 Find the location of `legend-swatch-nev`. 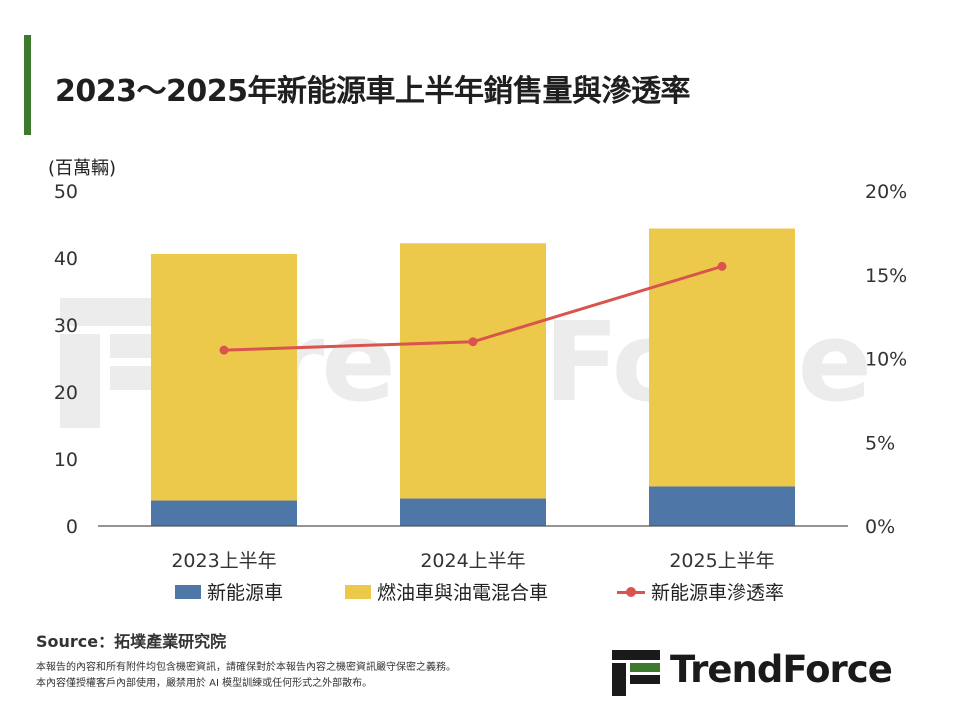

legend-swatch-nev is located at coordinates (188, 591).